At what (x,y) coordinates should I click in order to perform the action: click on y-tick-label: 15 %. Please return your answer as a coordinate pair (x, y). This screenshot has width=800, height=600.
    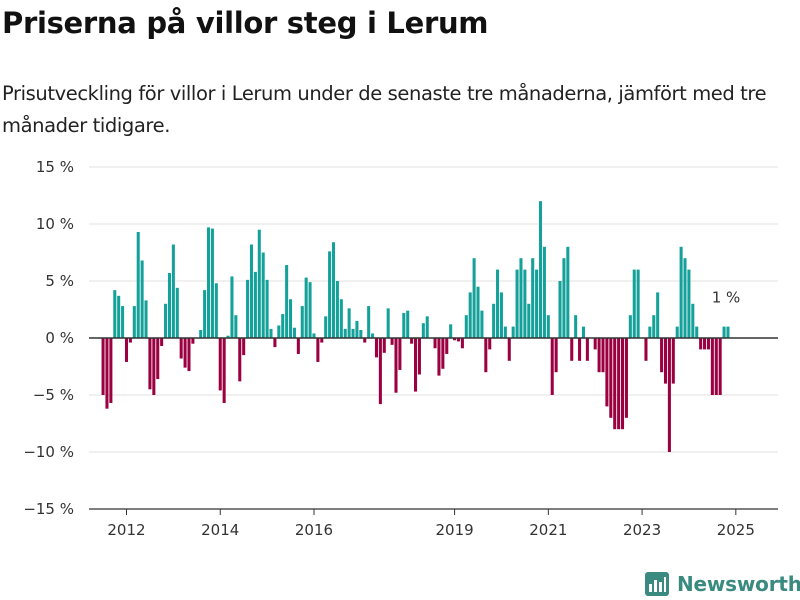
    Looking at the image, I should click on (55, 167).